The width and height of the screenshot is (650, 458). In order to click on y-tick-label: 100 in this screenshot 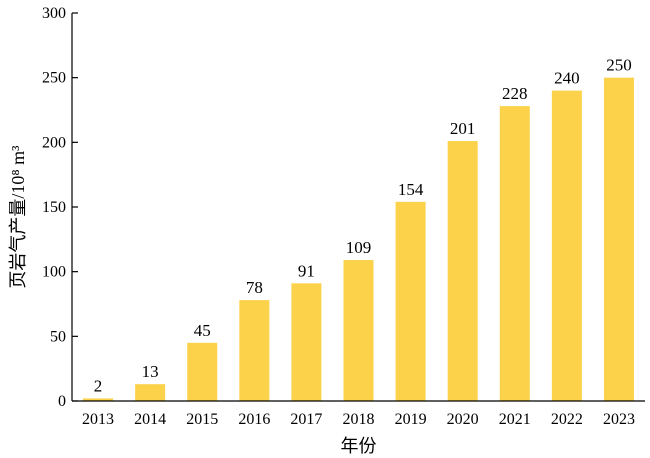, I will do `click(54, 272)`.